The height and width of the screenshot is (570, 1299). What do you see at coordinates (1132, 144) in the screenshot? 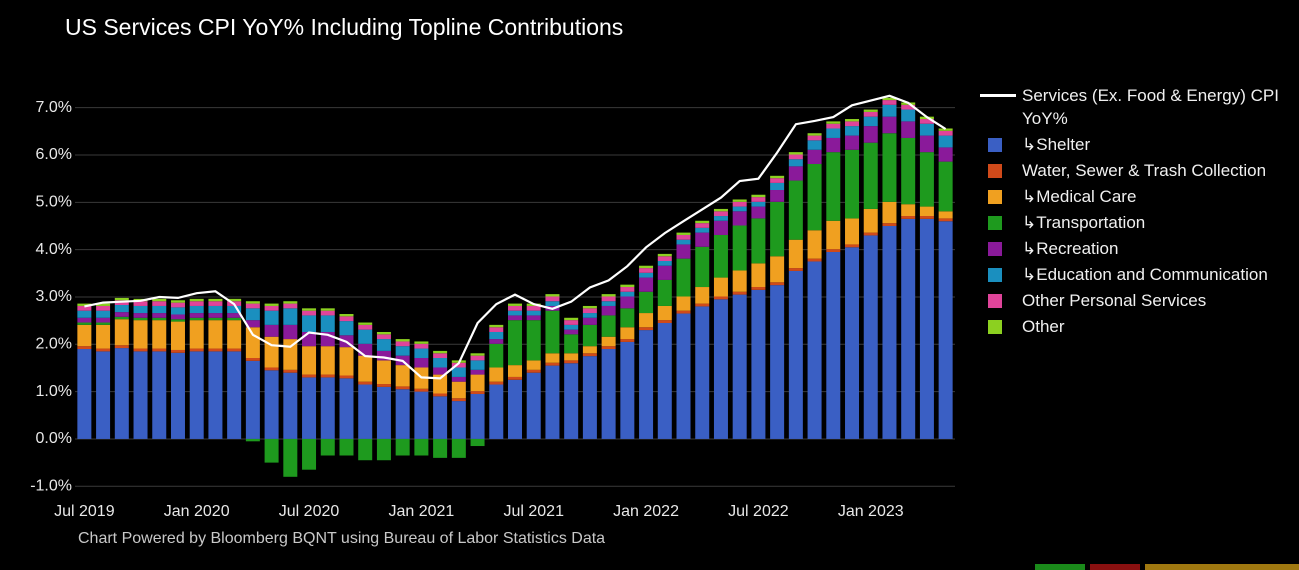
I see `legend-item: ↳Shelter` at bounding box center [1132, 144].